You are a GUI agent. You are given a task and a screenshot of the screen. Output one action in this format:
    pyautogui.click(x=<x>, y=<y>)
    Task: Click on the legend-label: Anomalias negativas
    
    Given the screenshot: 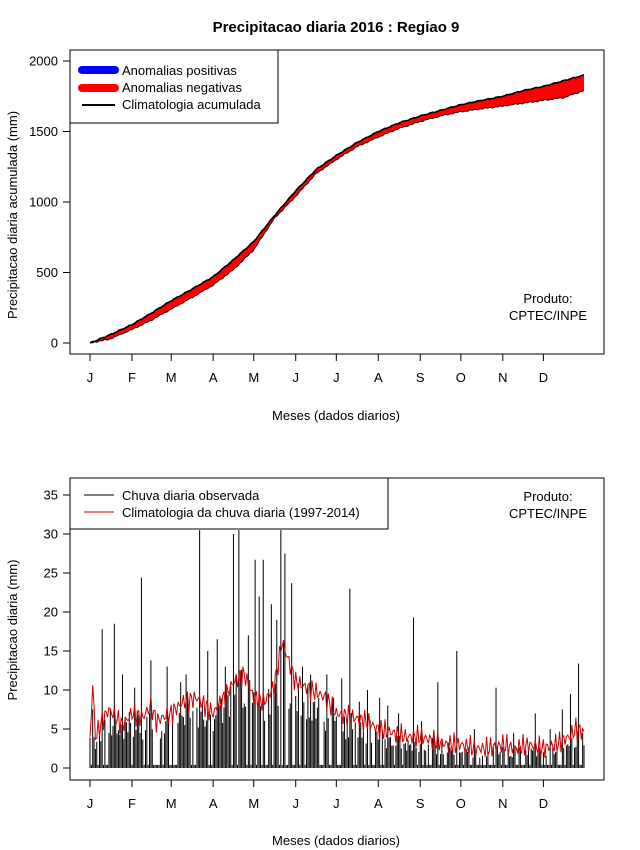 What is the action you would take?
    pyautogui.click(x=182, y=87)
    